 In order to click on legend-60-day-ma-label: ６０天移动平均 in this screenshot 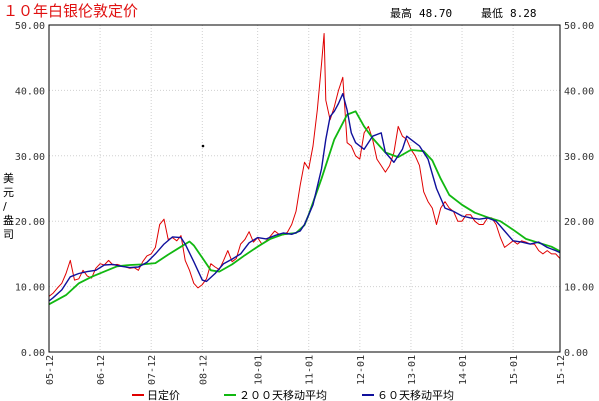, I will do `click(415, 395)`.